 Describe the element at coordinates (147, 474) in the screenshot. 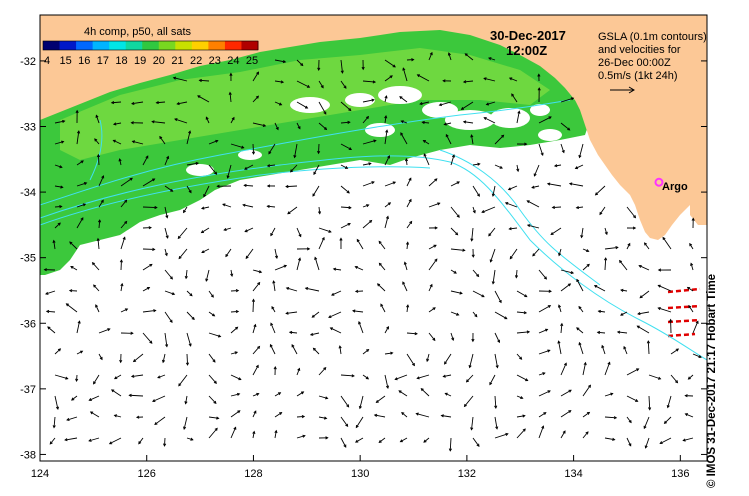

I see `x-tick-label: 126` at that location.